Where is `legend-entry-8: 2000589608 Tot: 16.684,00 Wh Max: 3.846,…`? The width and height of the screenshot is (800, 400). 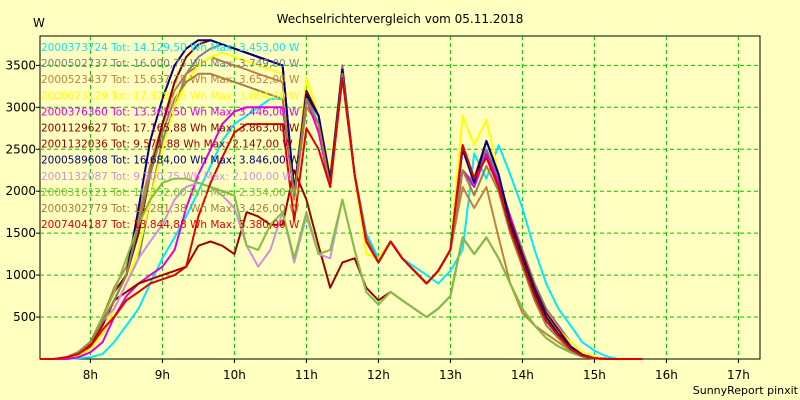 legend-entry-8: 2000589608 Tot: 16.684,00 Wh Max: 3.846,… is located at coordinates (170, 161).